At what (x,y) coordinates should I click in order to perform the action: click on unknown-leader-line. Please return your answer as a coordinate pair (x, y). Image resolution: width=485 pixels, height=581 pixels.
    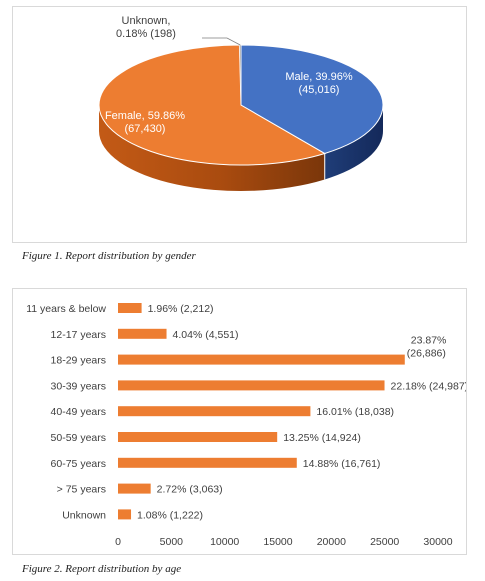
    Looking at the image, I should click on (221, 41).